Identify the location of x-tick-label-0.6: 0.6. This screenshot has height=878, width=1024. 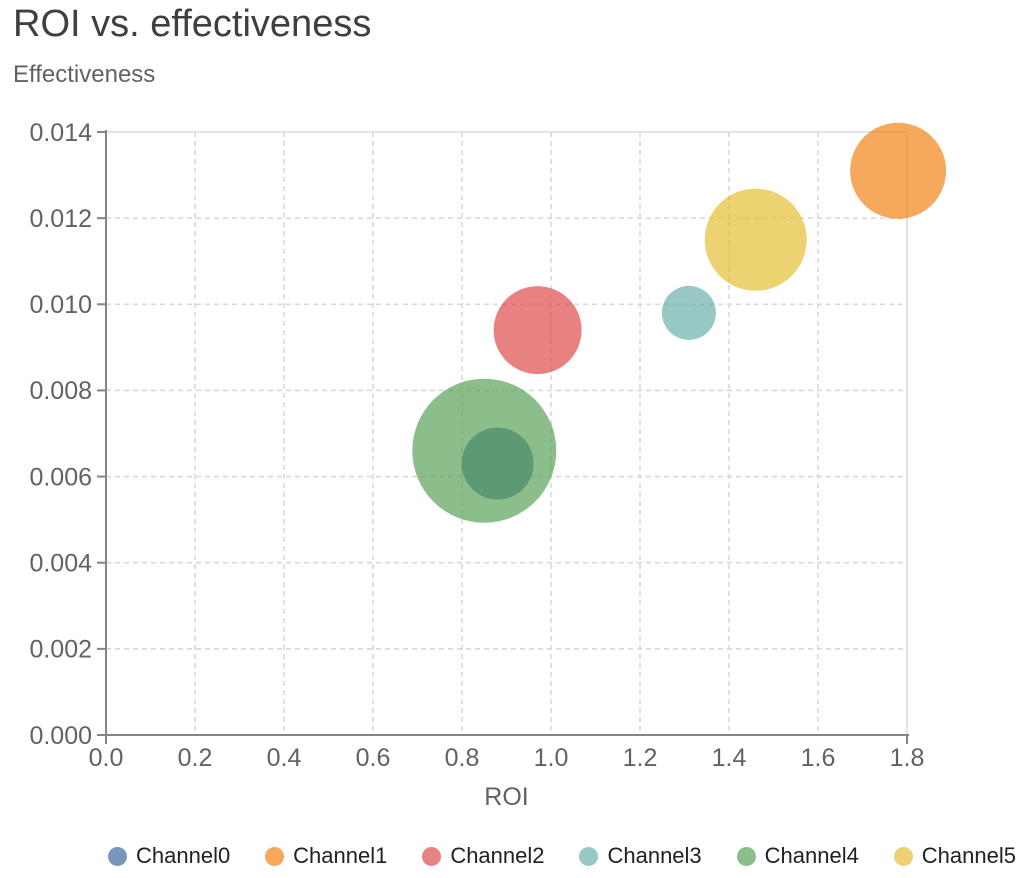
(373, 758).